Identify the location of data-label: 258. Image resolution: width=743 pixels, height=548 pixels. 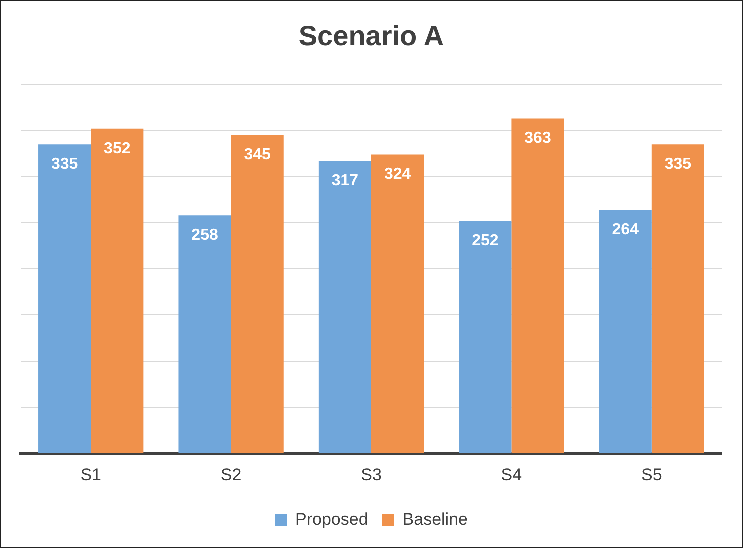
(205, 235).